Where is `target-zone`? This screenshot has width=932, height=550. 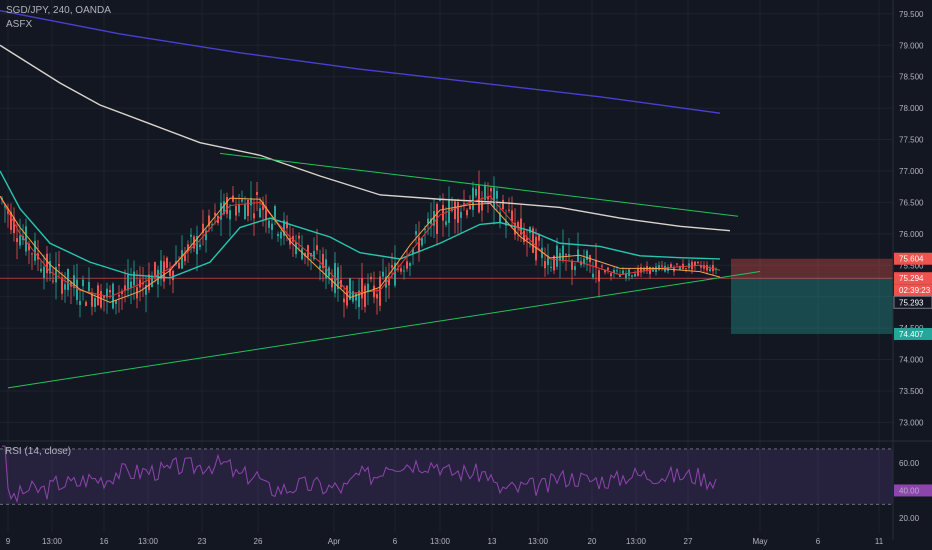 target-zone is located at coordinates (812, 306).